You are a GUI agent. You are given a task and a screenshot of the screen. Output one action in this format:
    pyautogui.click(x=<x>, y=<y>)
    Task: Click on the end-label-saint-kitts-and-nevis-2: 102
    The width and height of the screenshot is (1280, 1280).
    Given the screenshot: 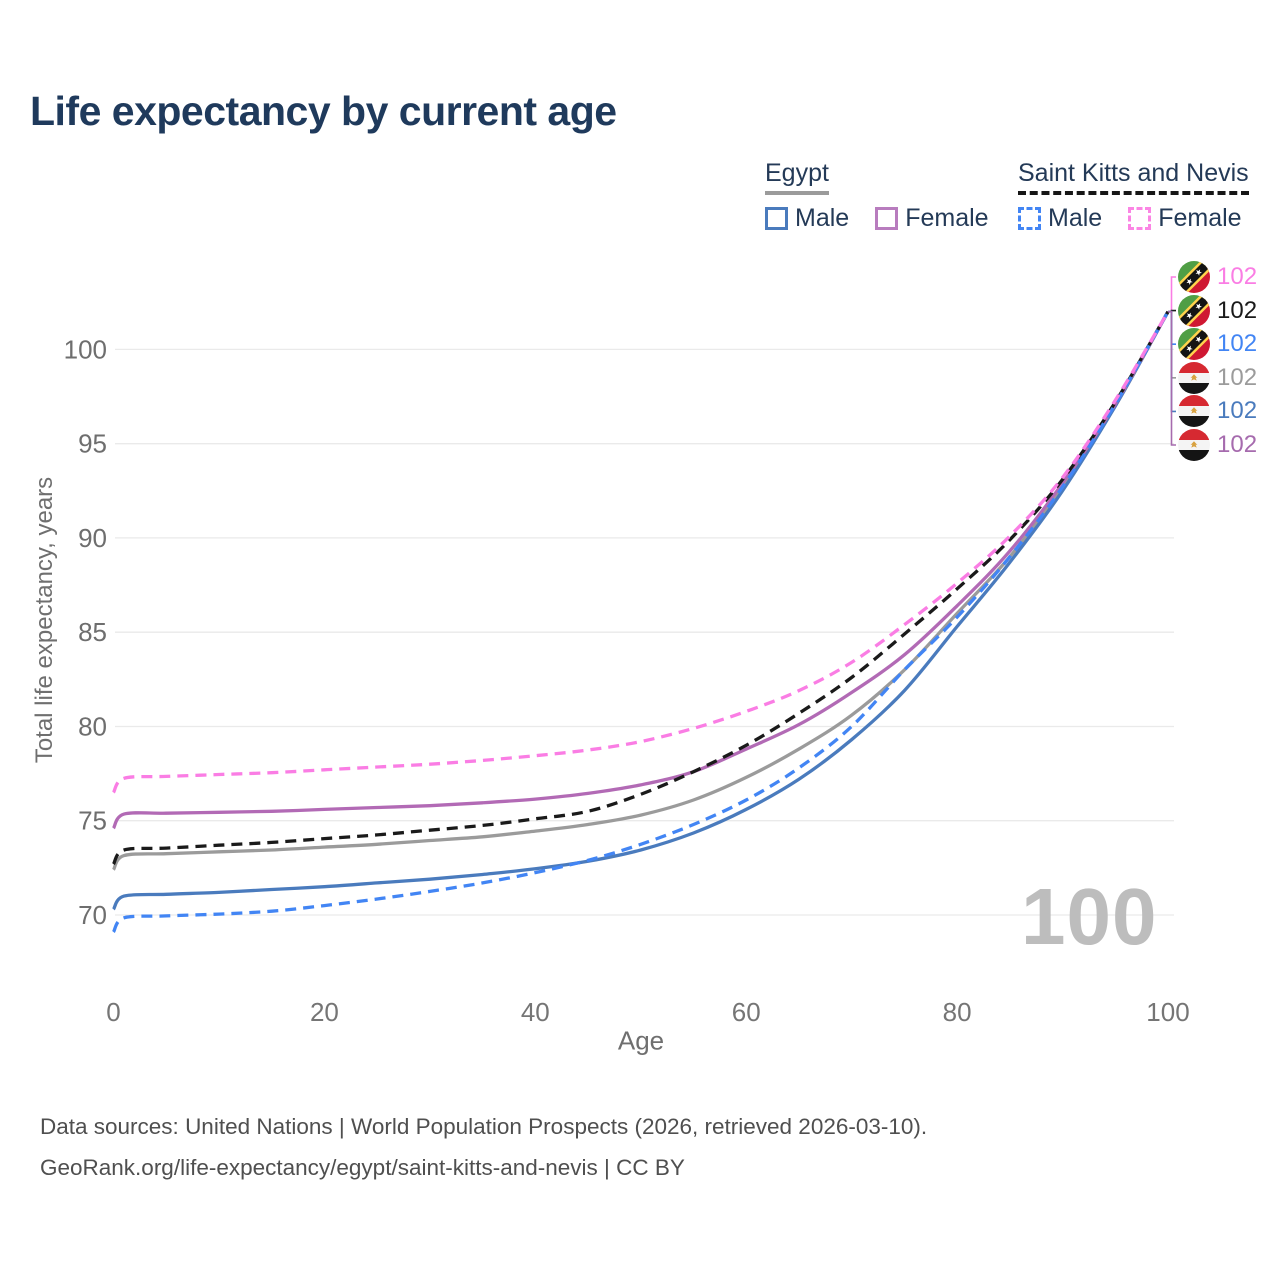 What is the action you would take?
    pyautogui.click(x=1217, y=344)
    